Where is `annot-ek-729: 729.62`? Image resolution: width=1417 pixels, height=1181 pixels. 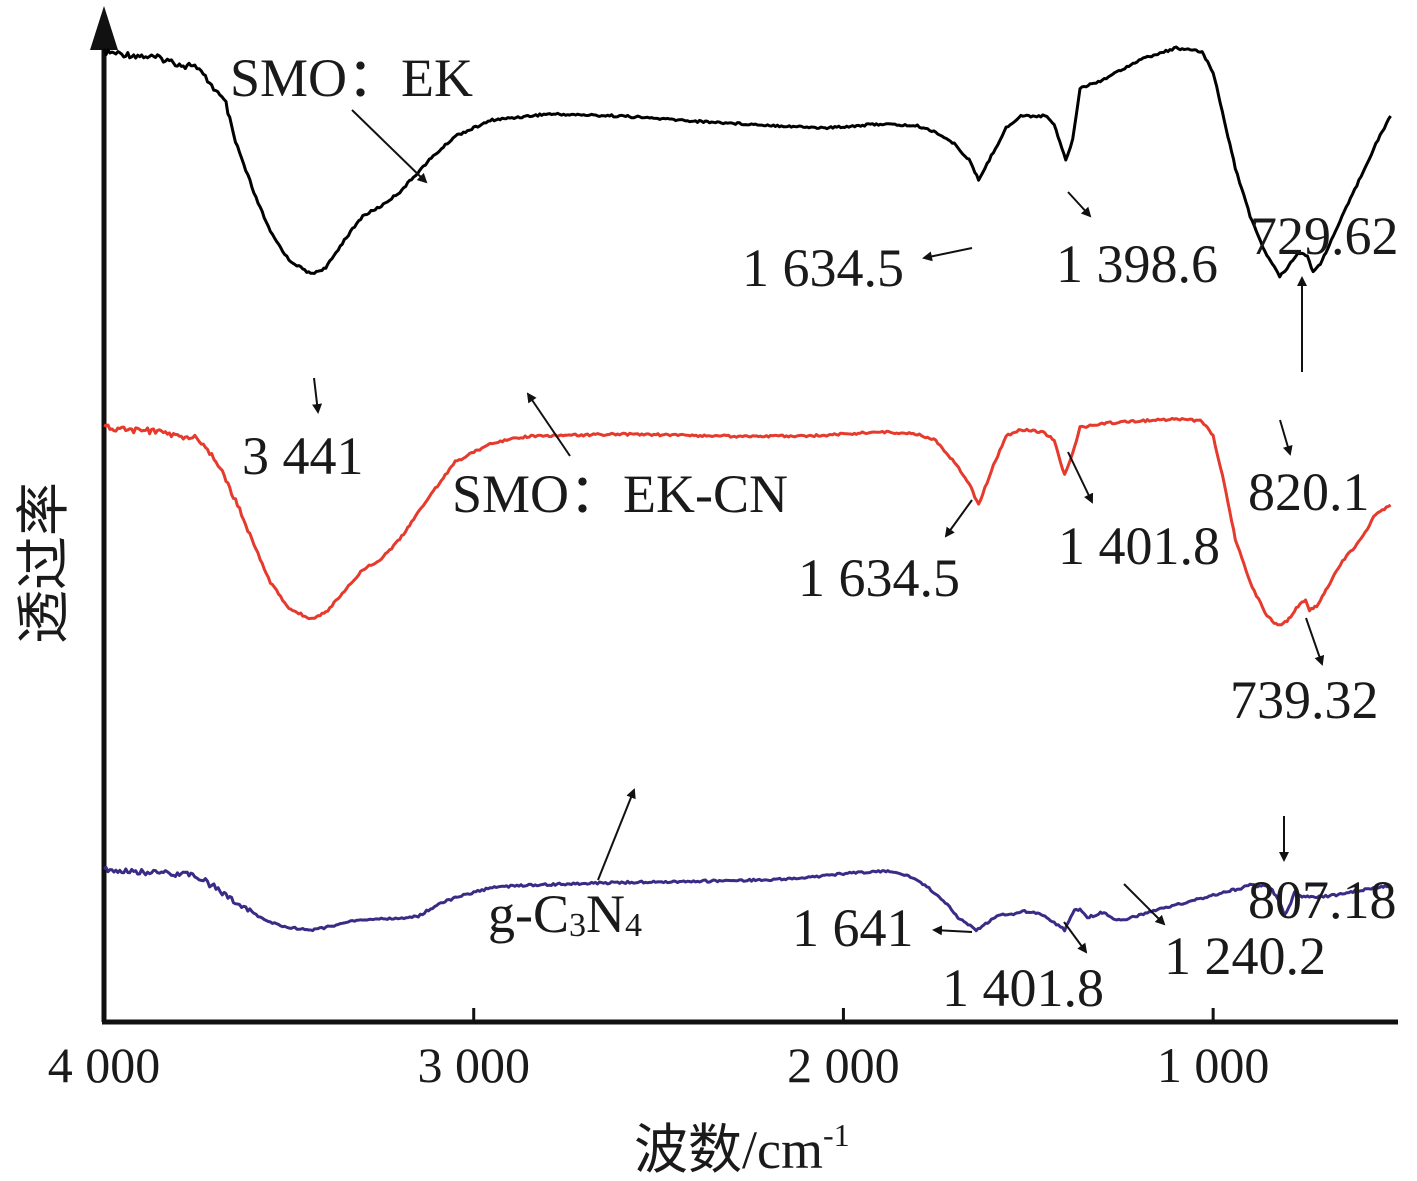
annot-ek-729: 729.62 is located at coordinates (1324, 236).